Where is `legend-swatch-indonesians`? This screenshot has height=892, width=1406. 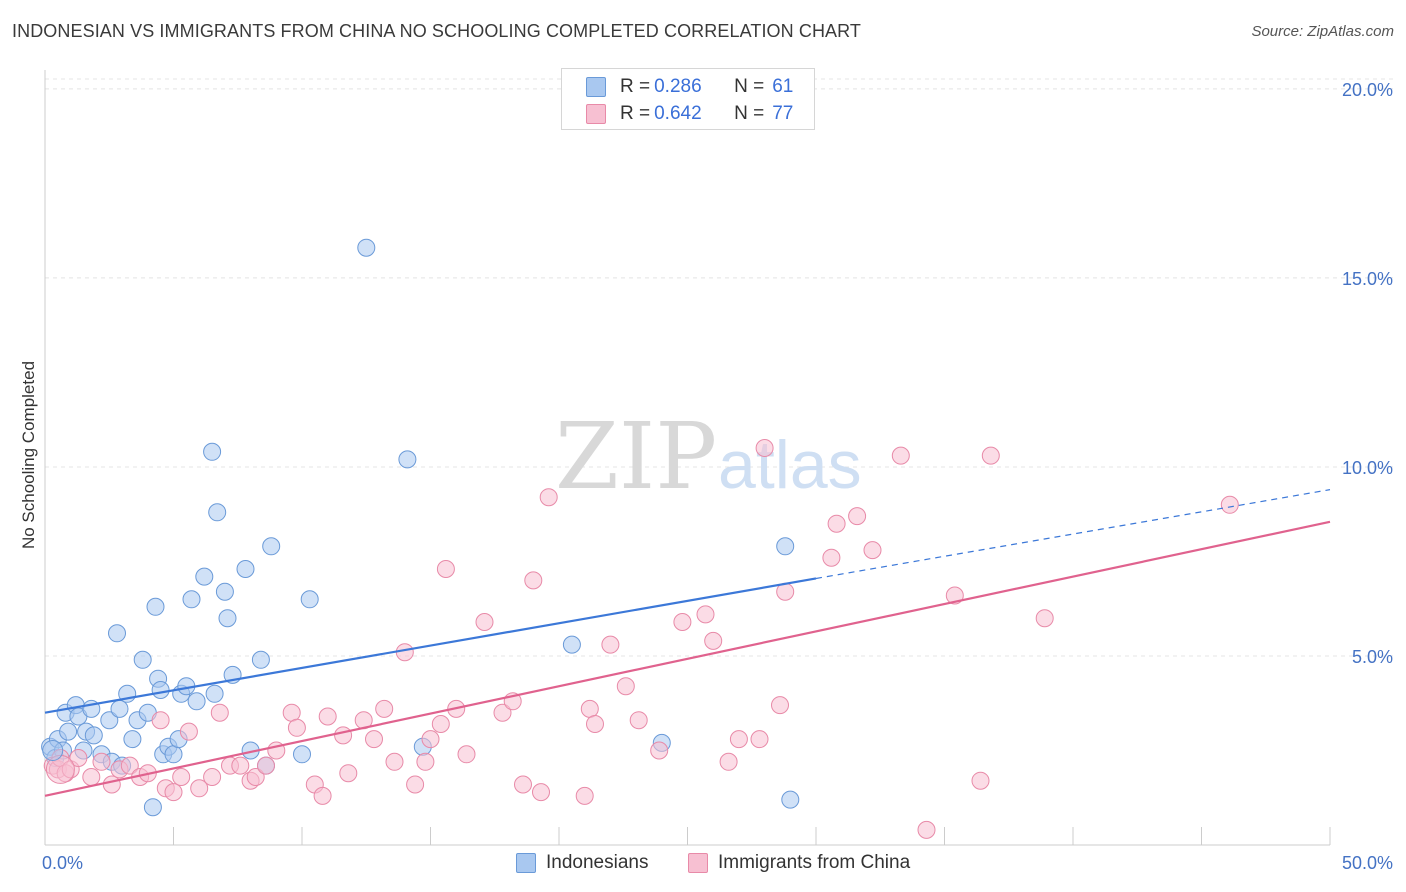
legend-swatch-indonesians is located at coordinates (596, 87).